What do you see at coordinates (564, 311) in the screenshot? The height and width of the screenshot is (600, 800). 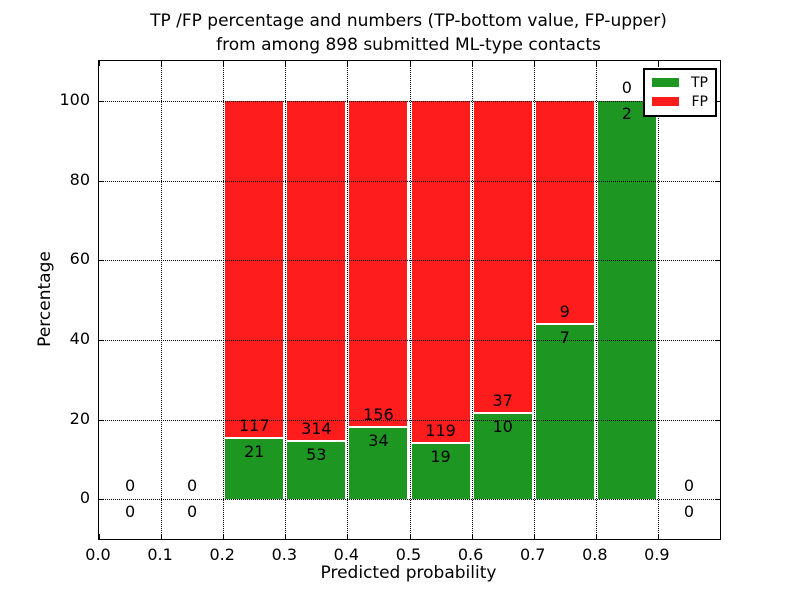 I see `fp-count-label: 9` at bounding box center [564, 311].